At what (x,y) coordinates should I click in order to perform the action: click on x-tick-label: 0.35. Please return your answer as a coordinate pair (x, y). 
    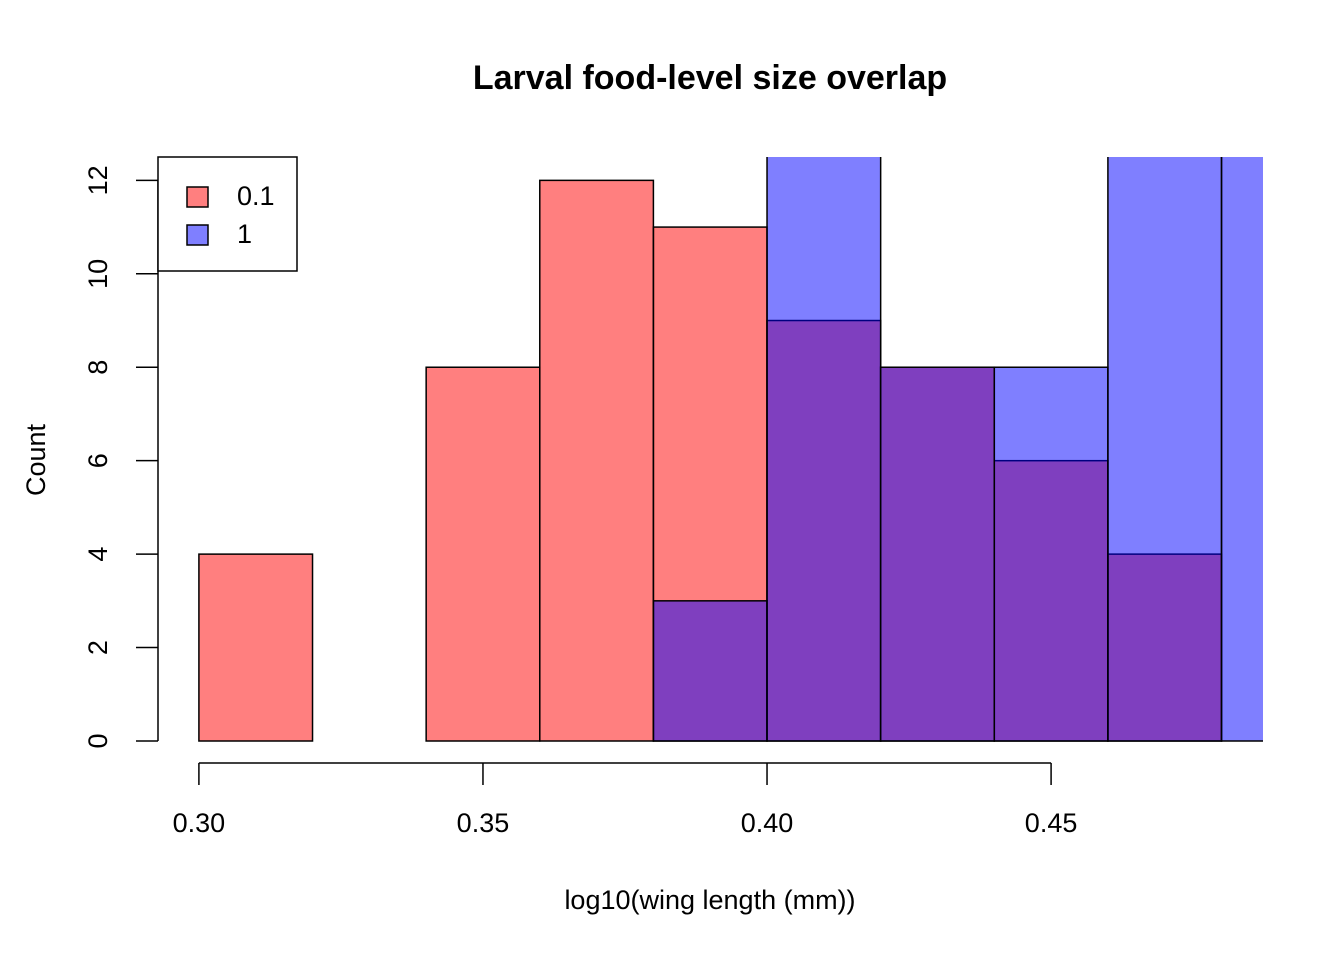
    Looking at the image, I should click on (483, 823).